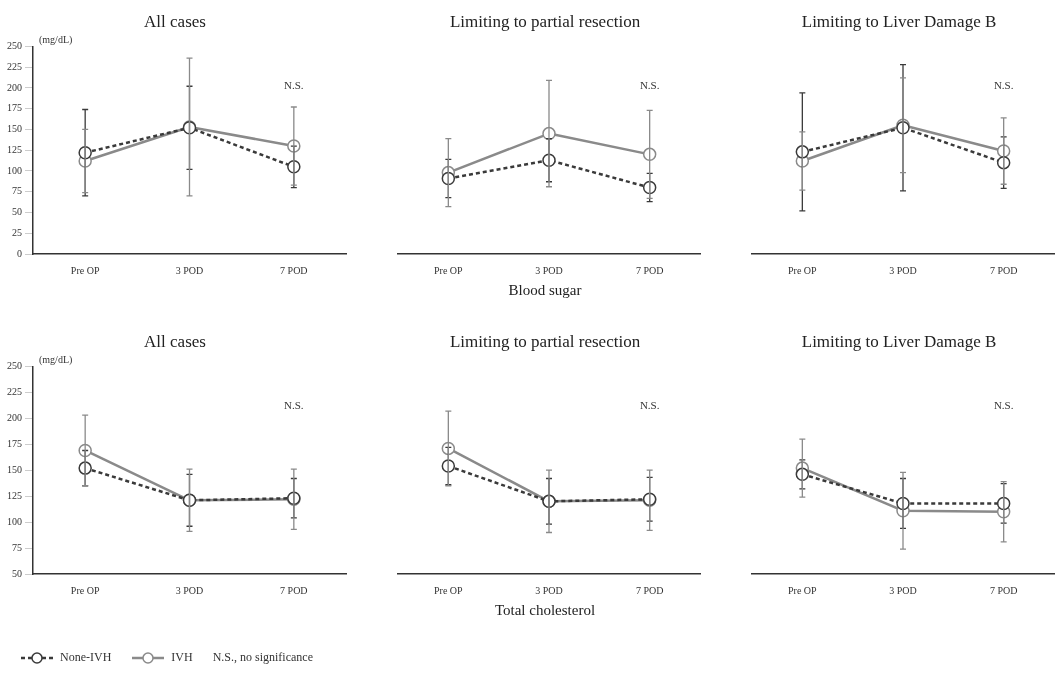 The image size is (1062, 697). What do you see at coordinates (19, 253) in the screenshot?
I see `y-tick-label: 0` at bounding box center [19, 253].